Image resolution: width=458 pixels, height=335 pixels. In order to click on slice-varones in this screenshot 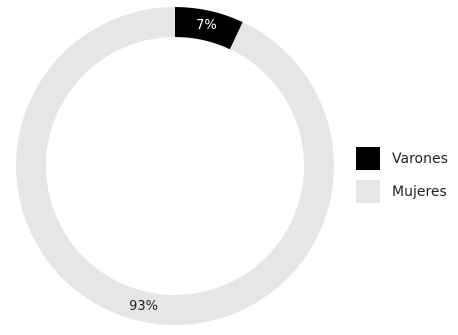, I will do `click(209, 28)`.